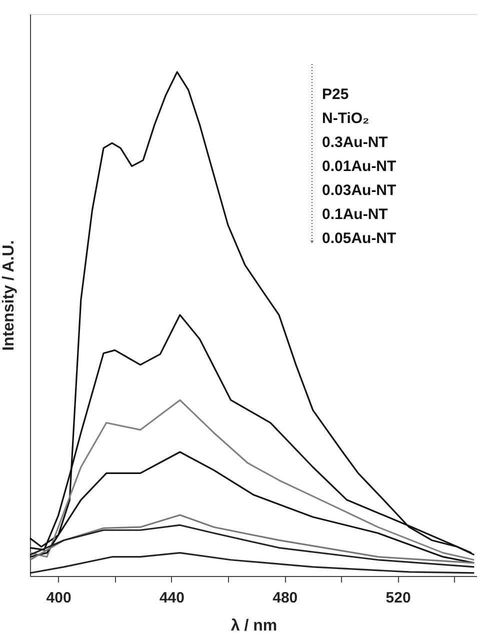  I want to click on annotation: 0.05Au-NT, so click(359, 238).